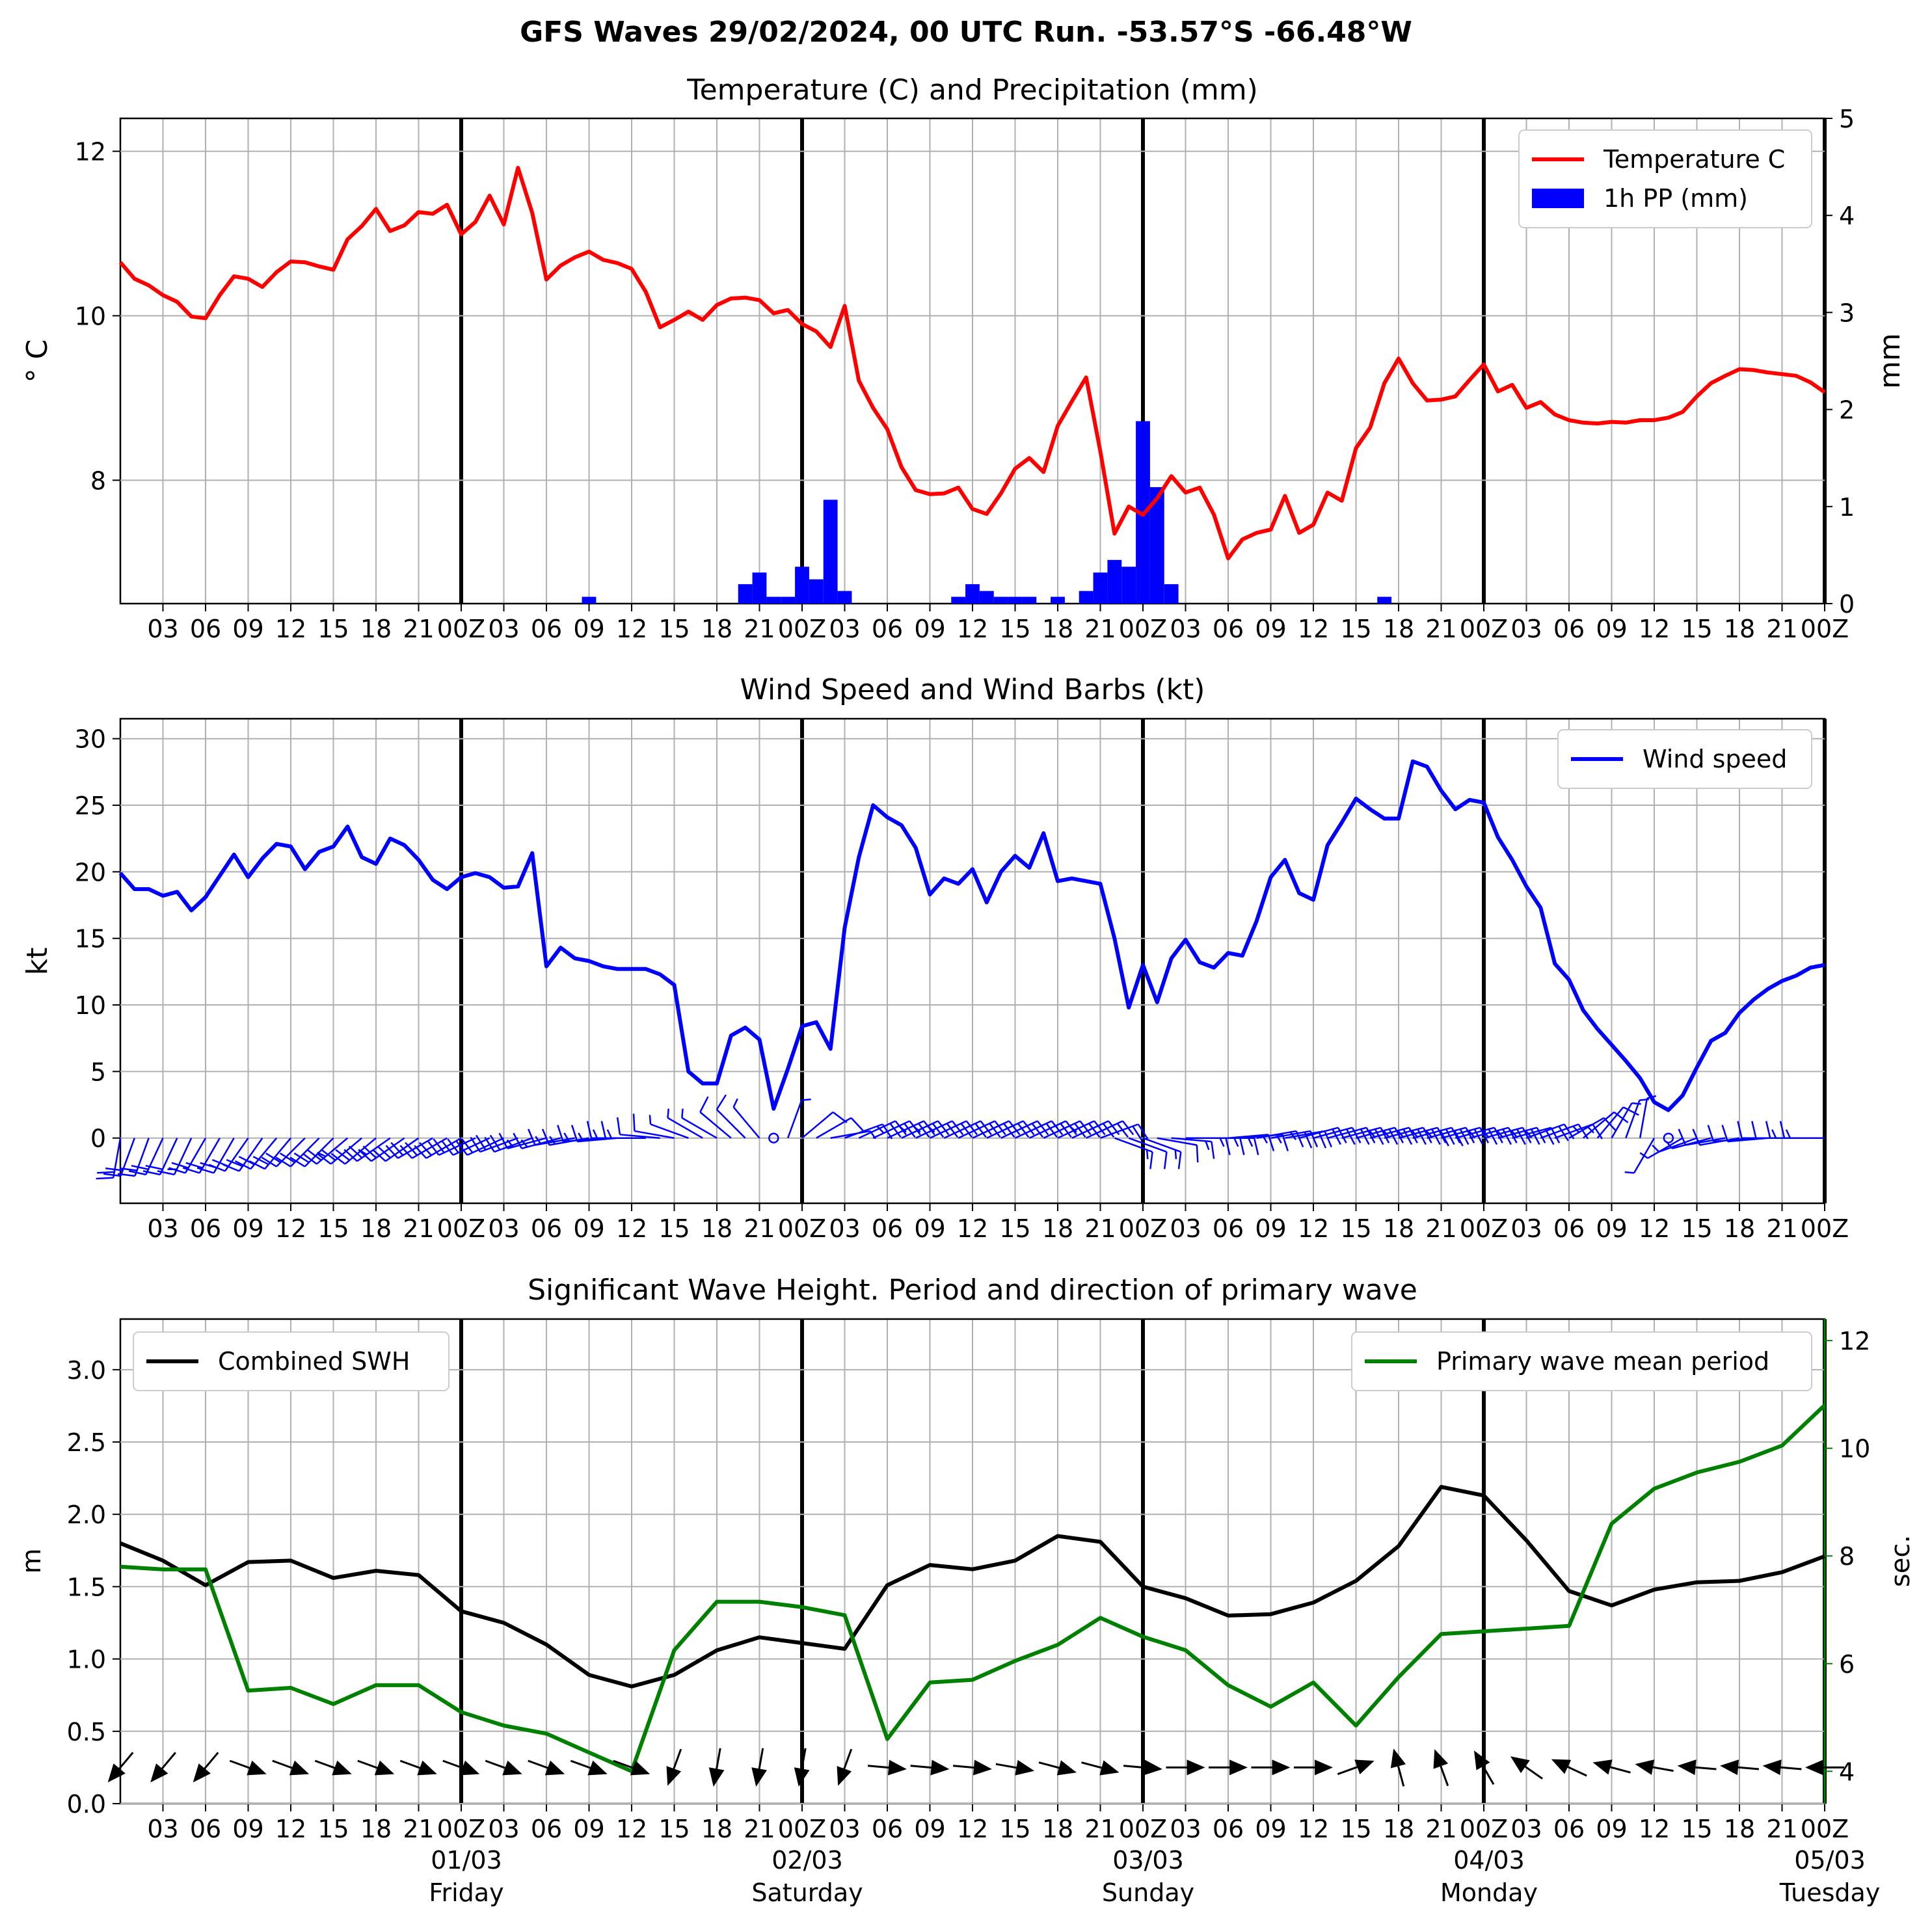  I want to click on y2-tick-label: 3, so click(1847, 313).